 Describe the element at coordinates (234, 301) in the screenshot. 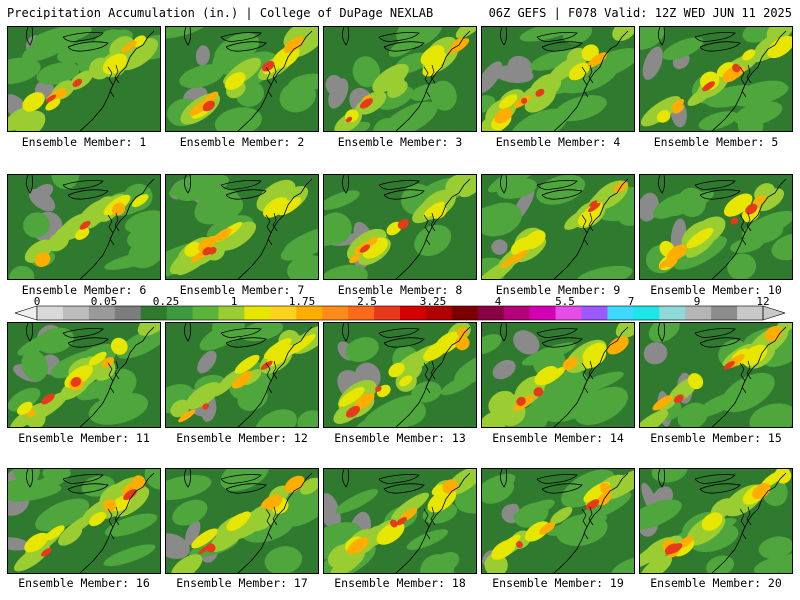

I see `colorbar-tick-label: 1` at that location.